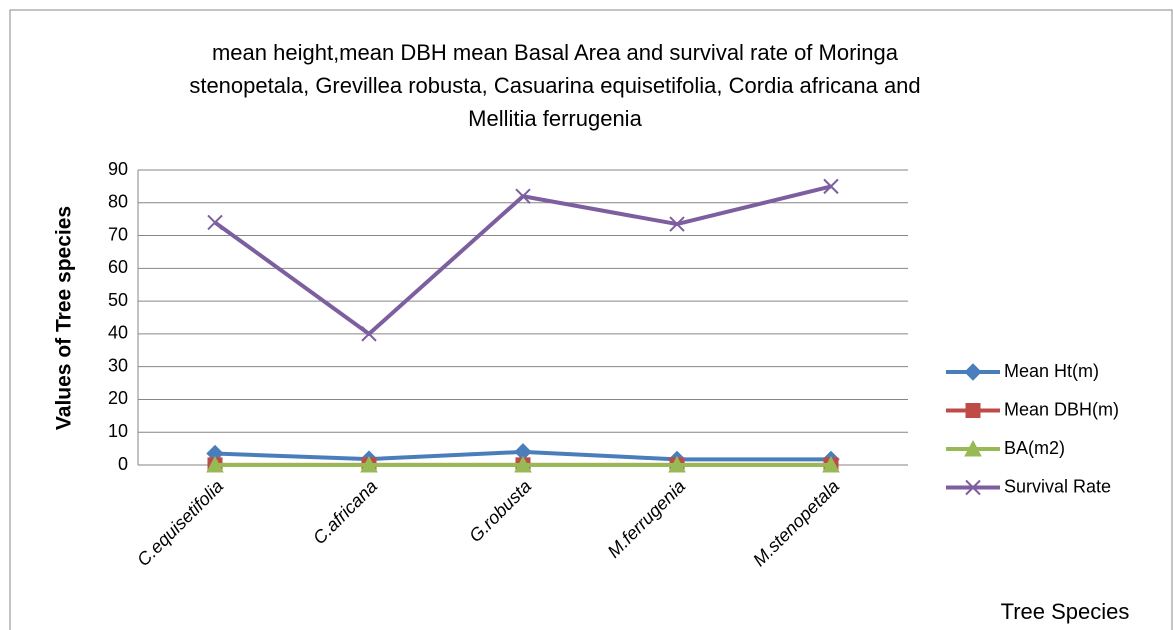  Describe the element at coordinates (118, 300) in the screenshot. I see `y-tick-label: 50` at that location.